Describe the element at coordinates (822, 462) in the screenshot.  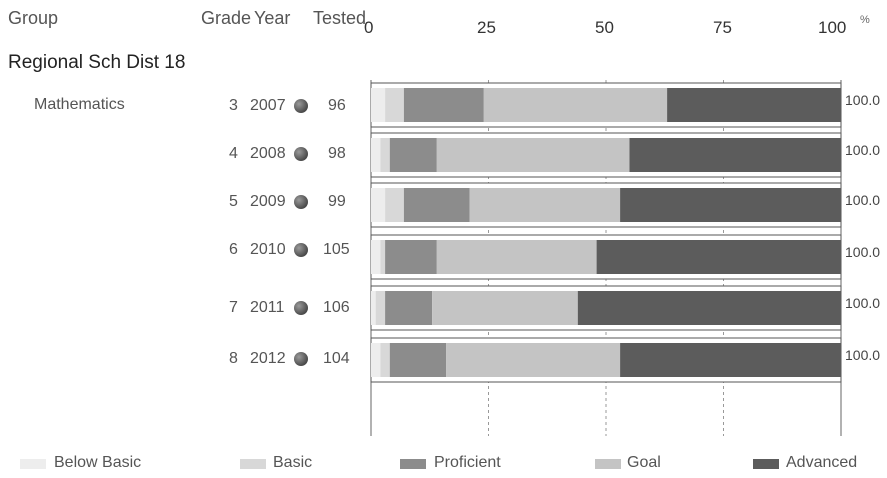
I see `legend-label-advanced: Advanced` at that location.